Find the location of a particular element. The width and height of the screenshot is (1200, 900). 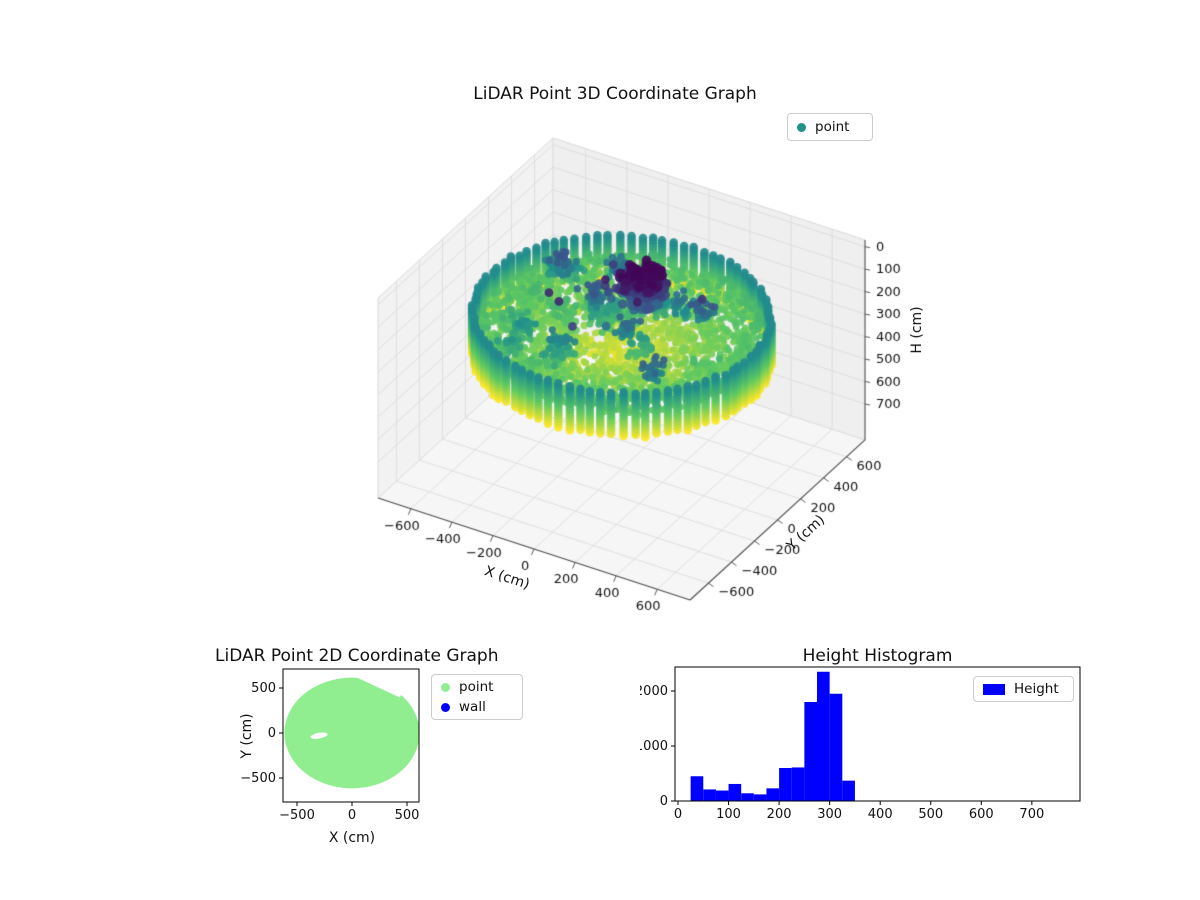

histogram-legend: Height is located at coordinates (1023, 689).